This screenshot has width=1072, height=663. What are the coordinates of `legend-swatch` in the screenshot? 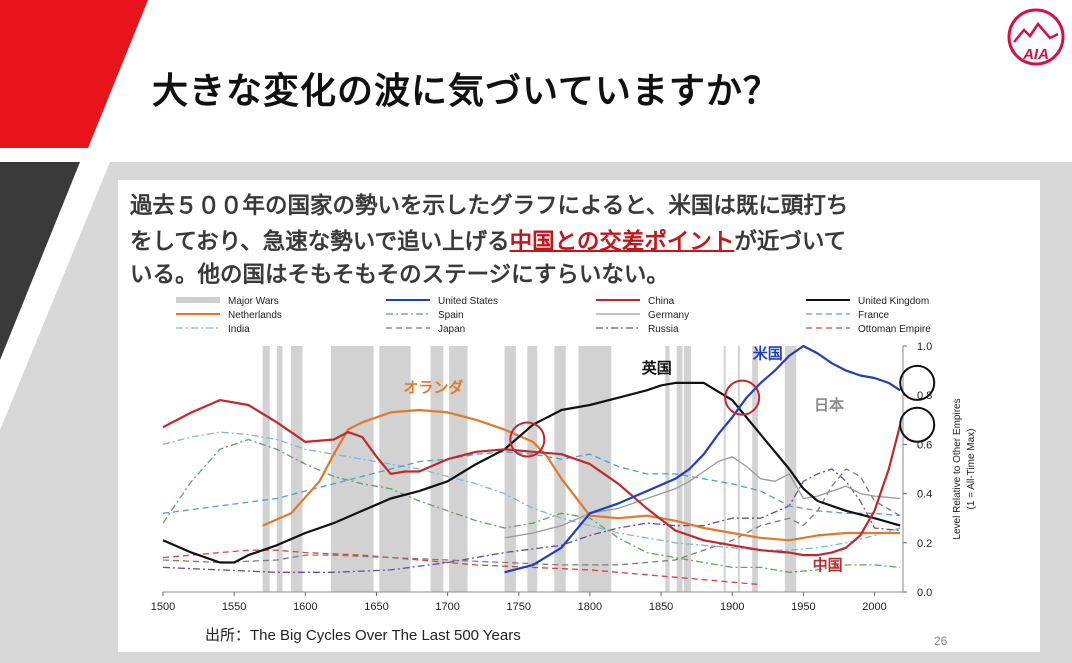 It's located at (198, 300).